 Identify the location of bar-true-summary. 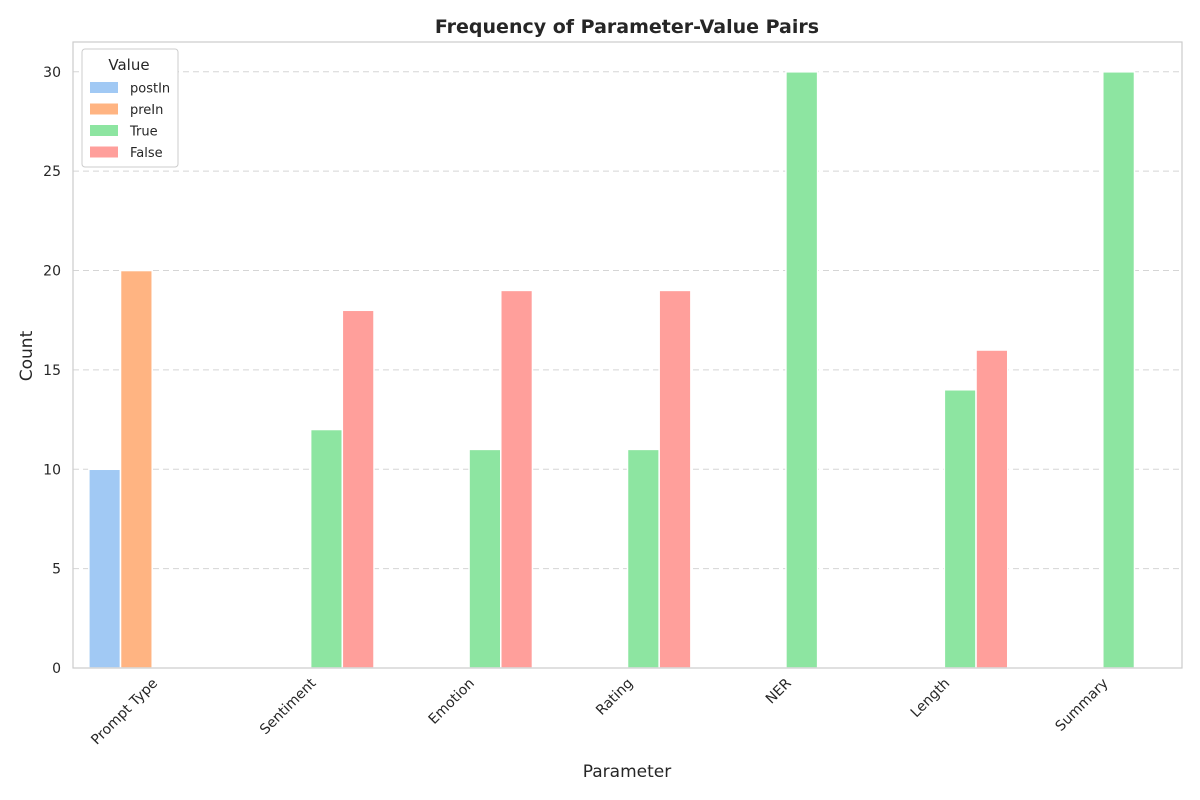
(1119, 370).